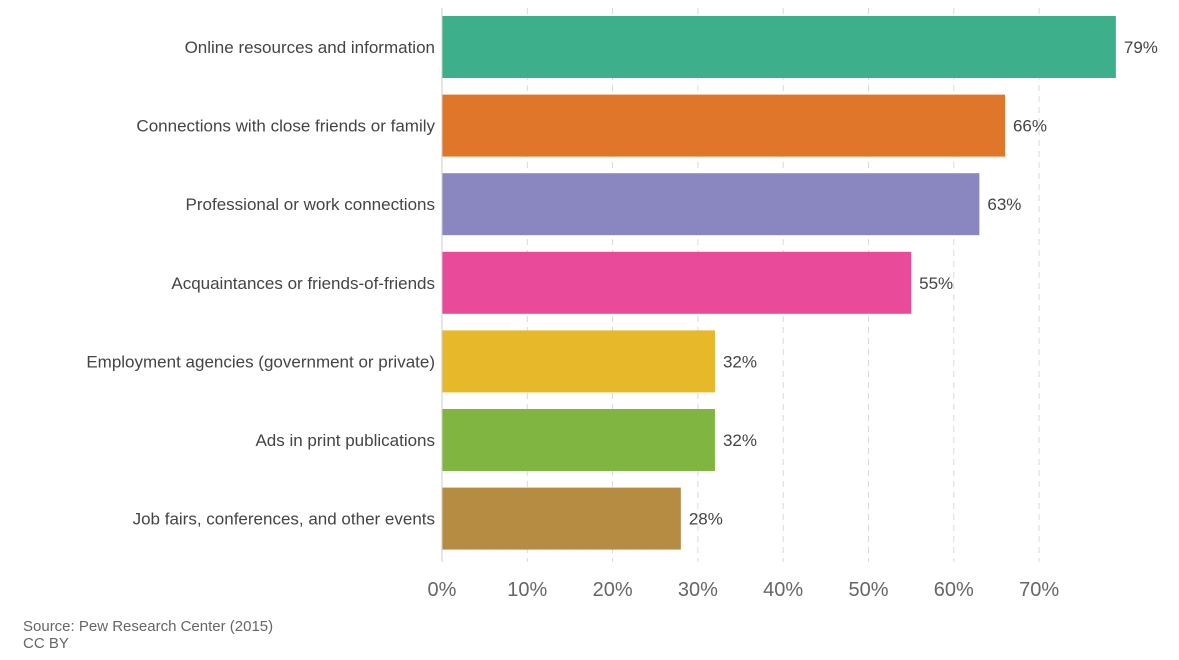 This screenshot has height=660, width=1179. I want to click on value-label: 66%, so click(1030, 126).